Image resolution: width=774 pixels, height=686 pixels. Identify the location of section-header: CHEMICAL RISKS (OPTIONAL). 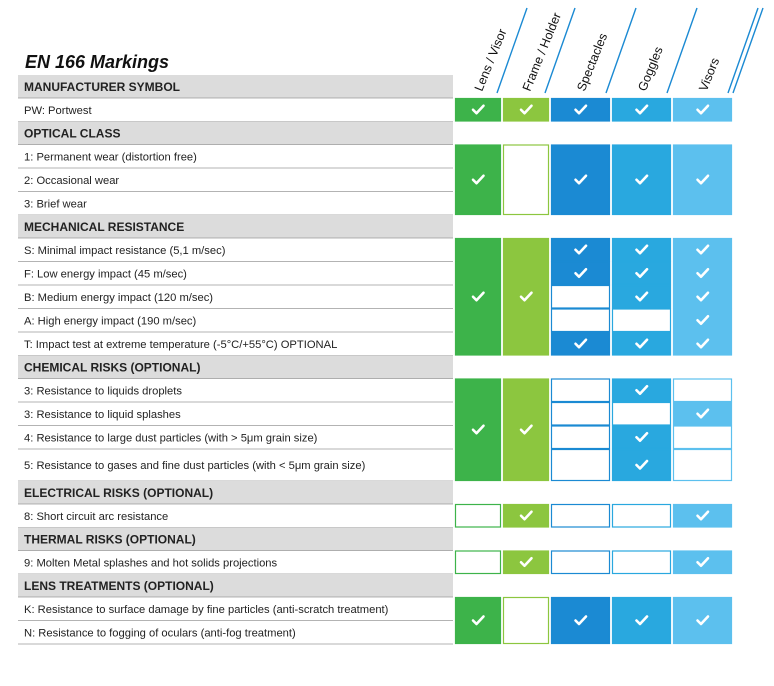
(235, 367).